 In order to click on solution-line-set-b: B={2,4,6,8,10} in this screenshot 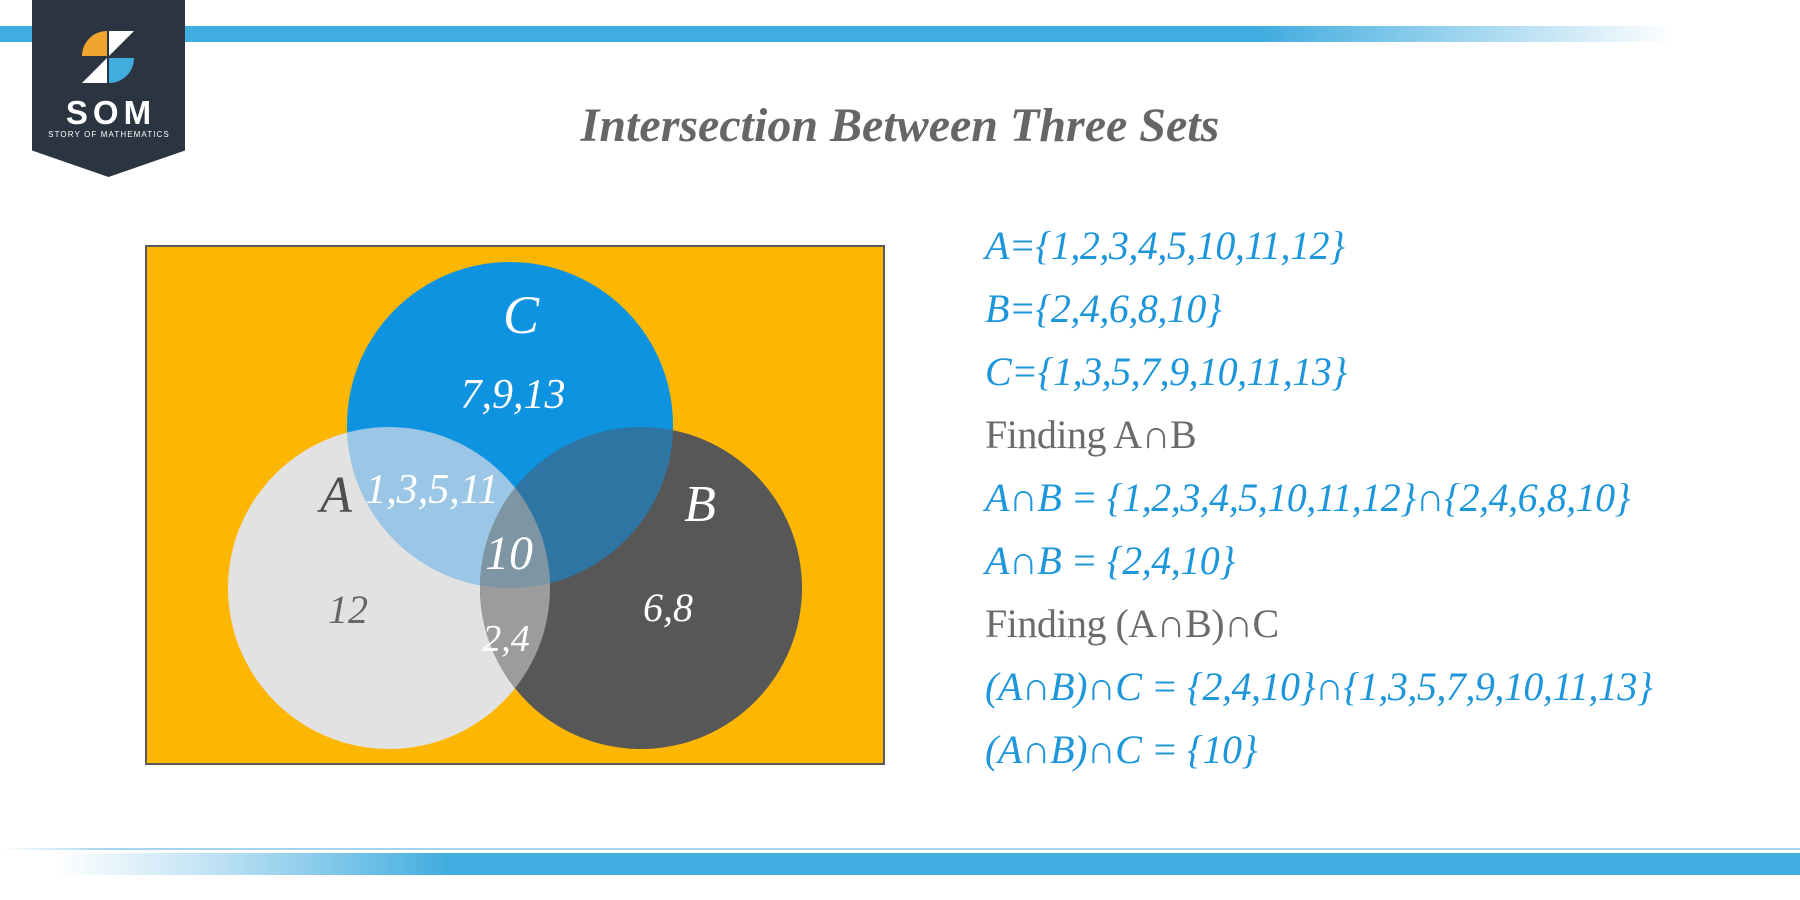, I will do `click(1103, 308)`.